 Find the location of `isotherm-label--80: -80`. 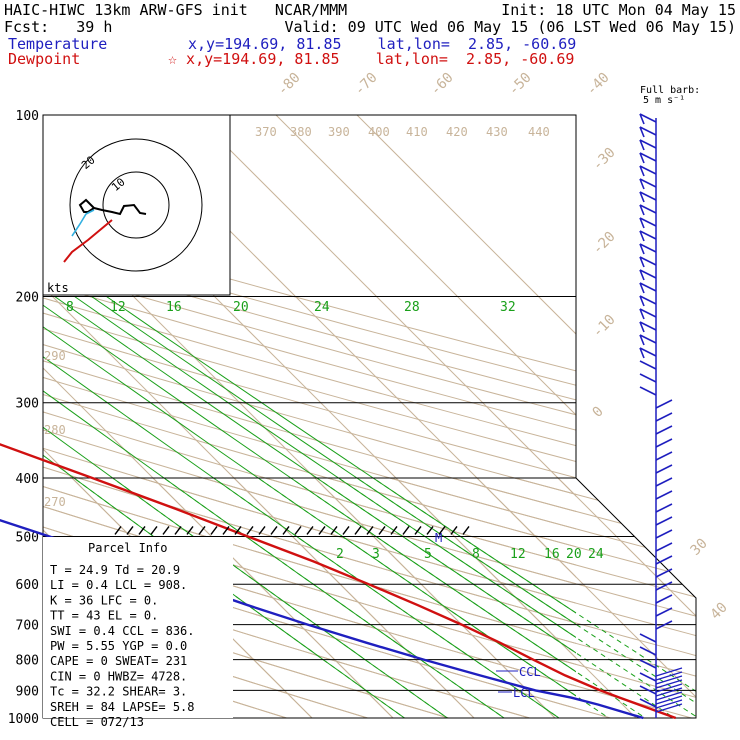

isotherm-label--80: -80 is located at coordinates (289, 84).